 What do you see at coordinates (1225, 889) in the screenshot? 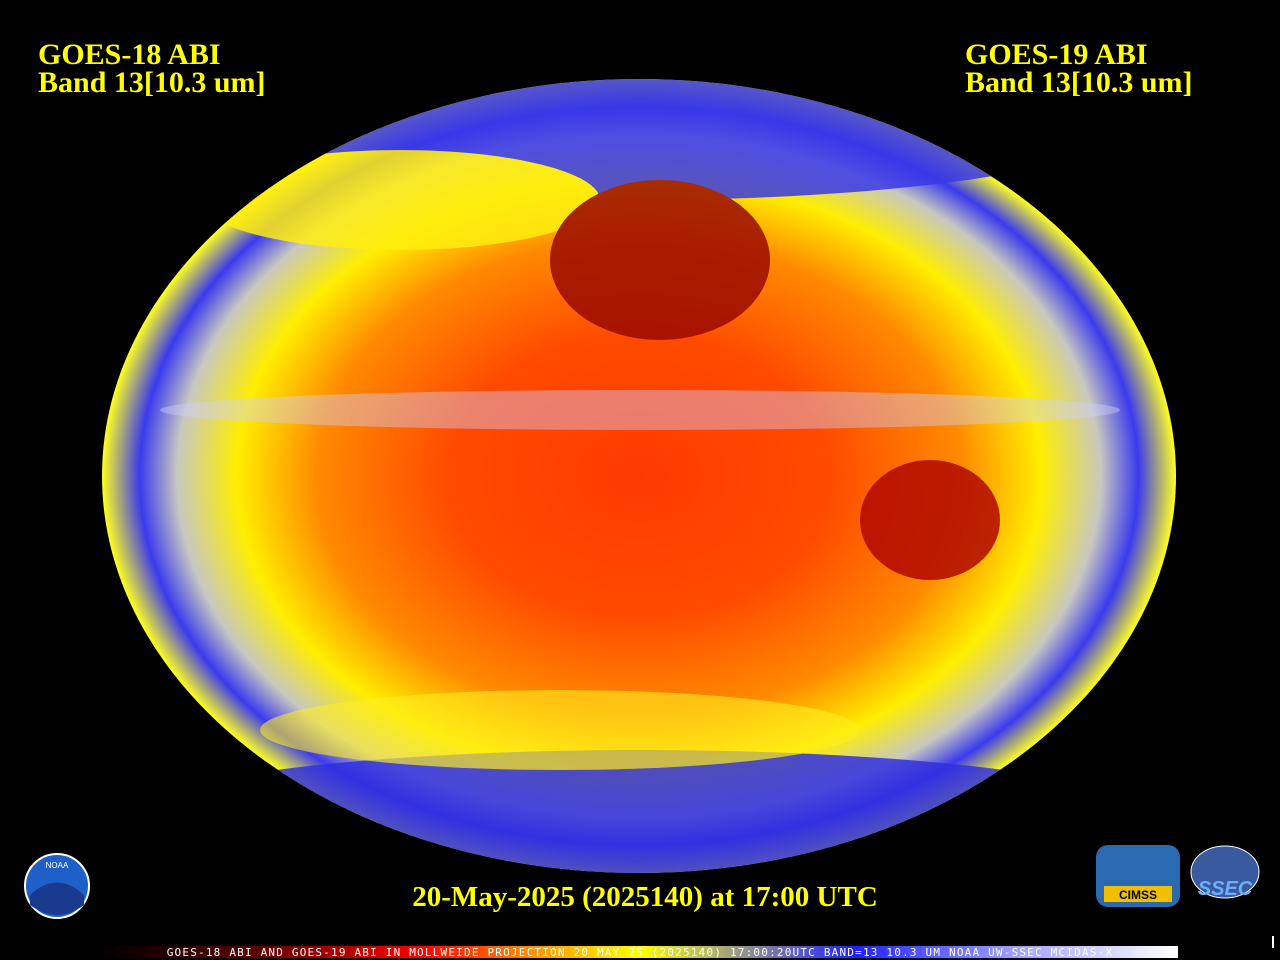
I see `ssec-text: SSEC` at bounding box center [1225, 889].